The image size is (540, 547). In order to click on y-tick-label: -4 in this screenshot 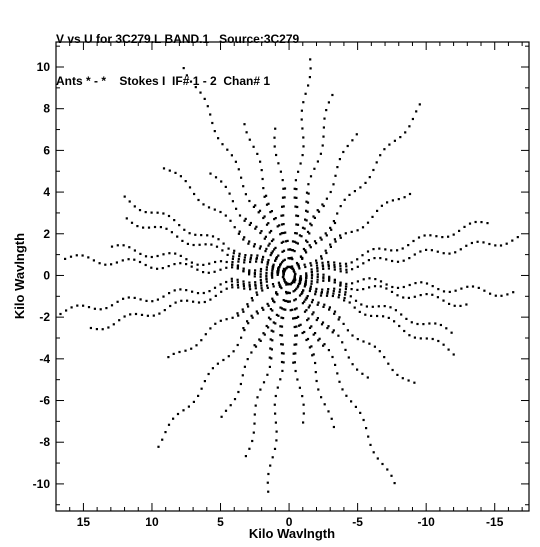, I will do `click(44, 359)`.